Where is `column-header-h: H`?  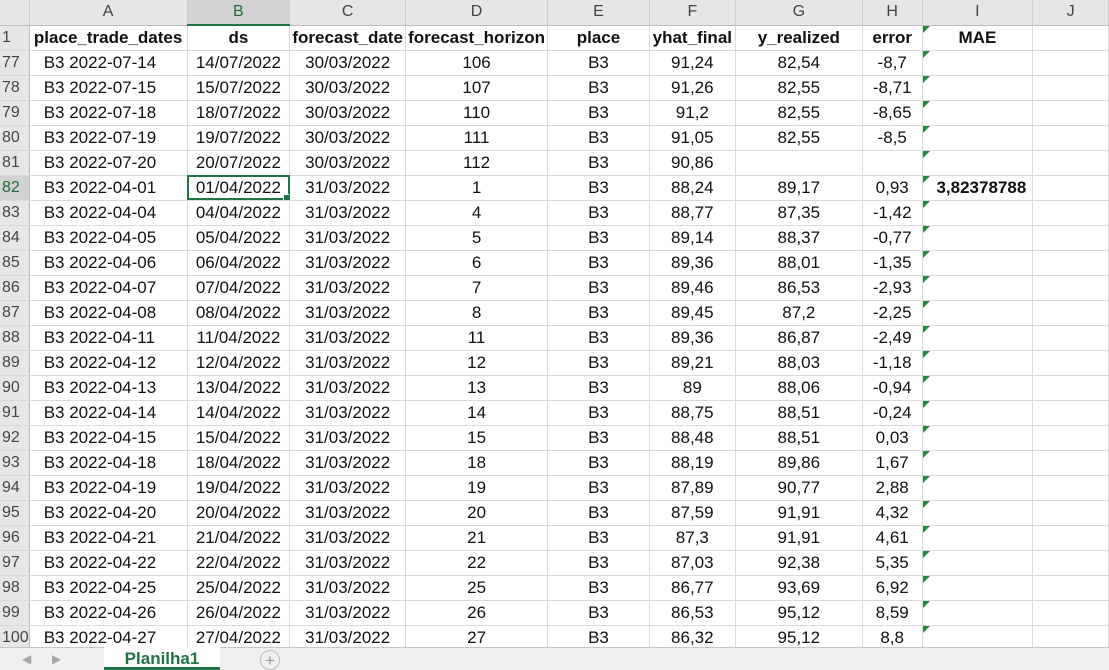
column-header-h: H is located at coordinates (892, 13).